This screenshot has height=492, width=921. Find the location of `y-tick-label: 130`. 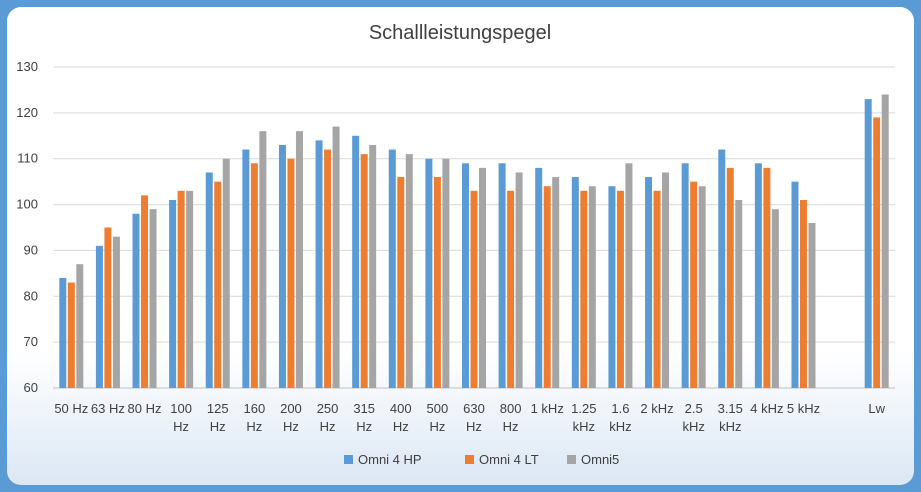

y-tick-label: 130 is located at coordinates (27, 66).